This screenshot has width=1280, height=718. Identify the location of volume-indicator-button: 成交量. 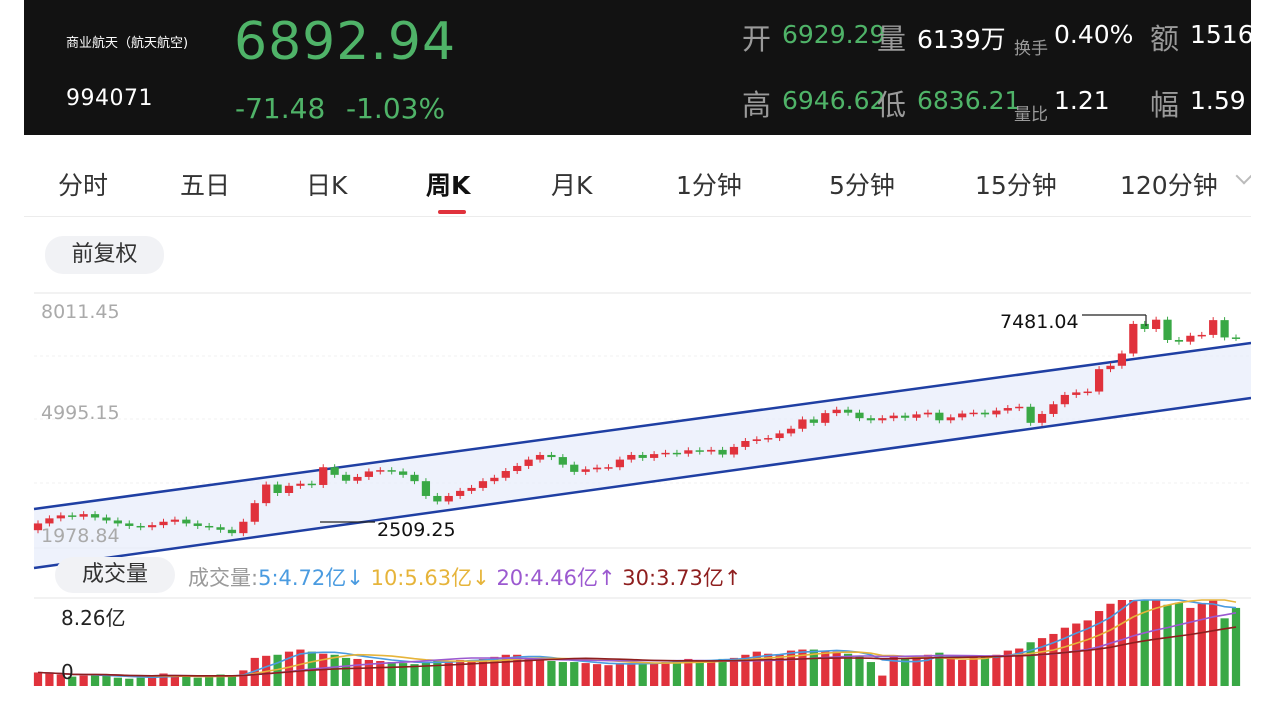
(115, 575).